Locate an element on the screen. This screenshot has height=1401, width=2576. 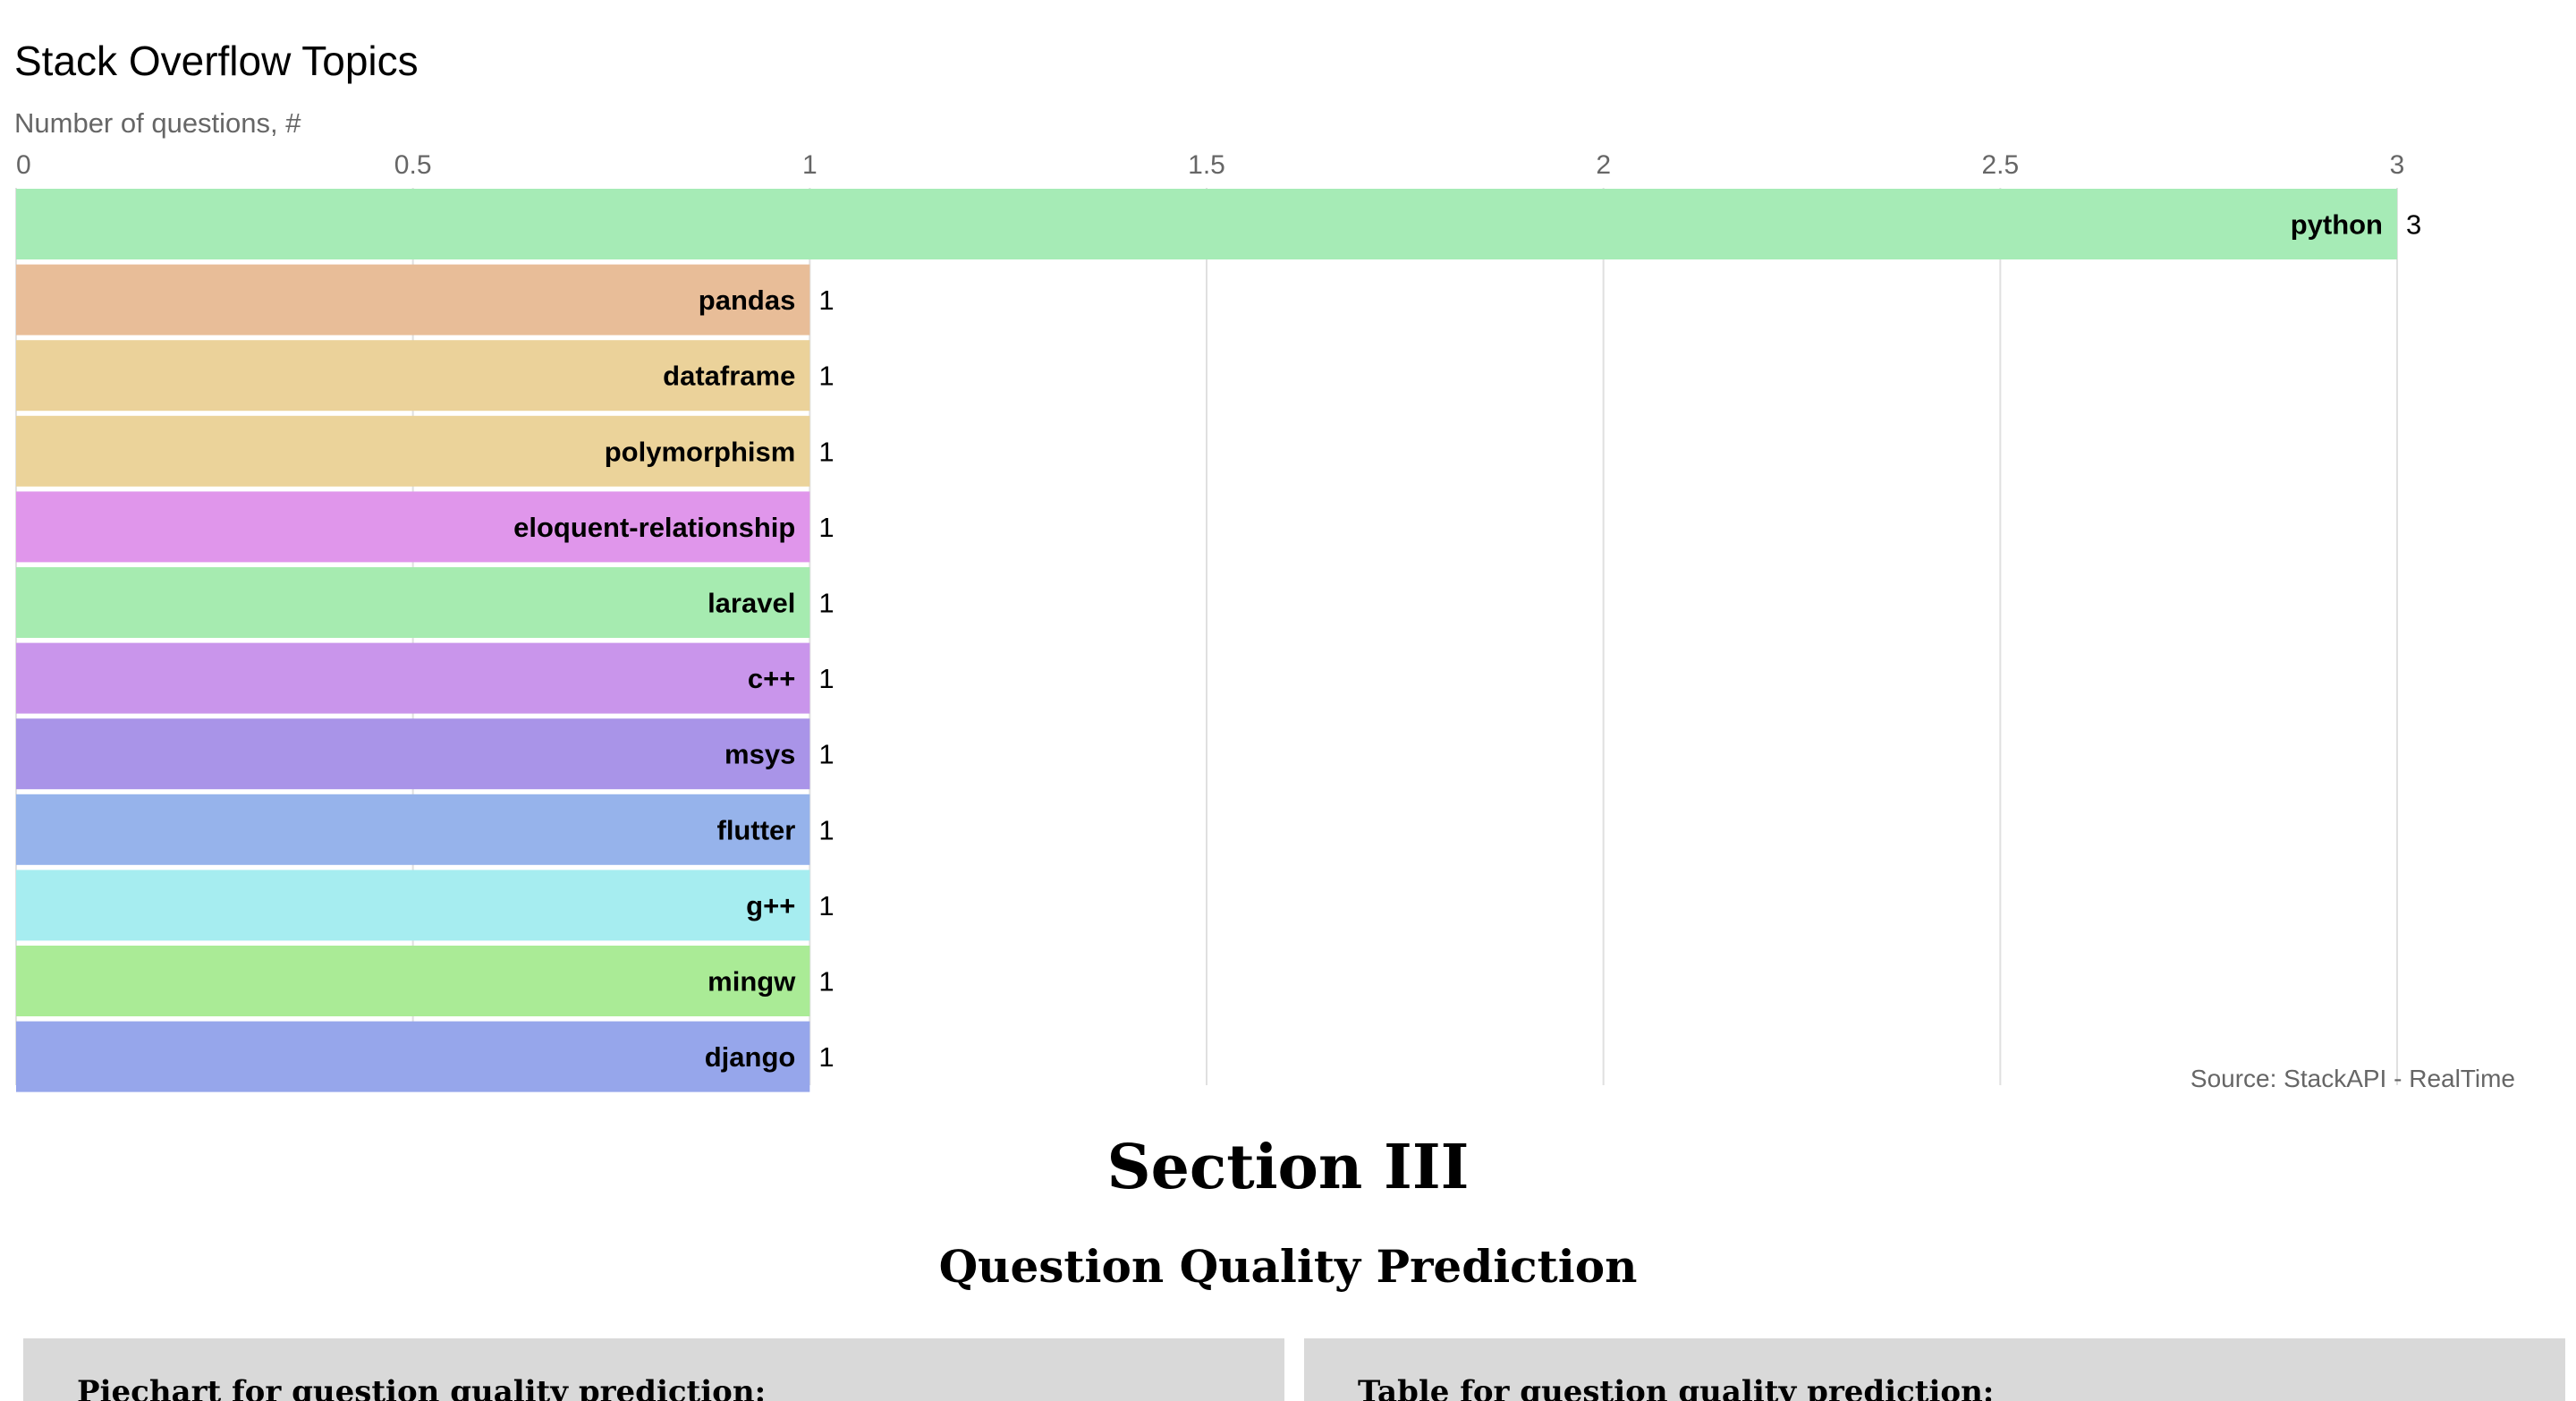
bar-category-label: eloquent-relationship is located at coordinates (654, 527).